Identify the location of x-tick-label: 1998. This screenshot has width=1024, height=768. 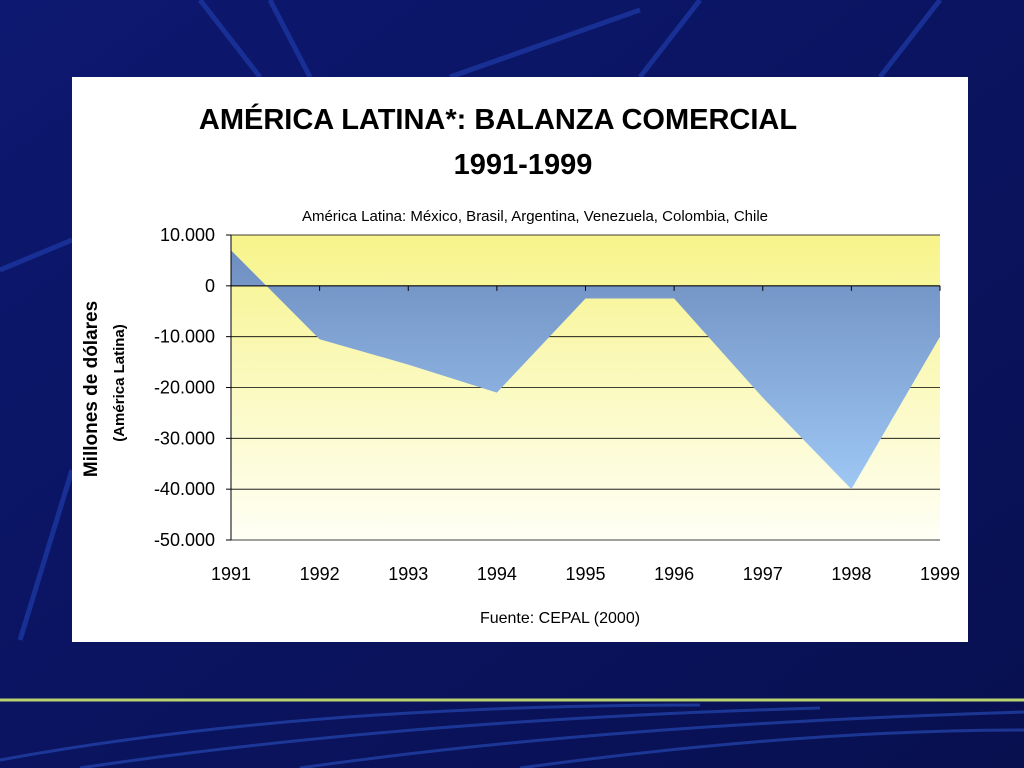
(851, 574).